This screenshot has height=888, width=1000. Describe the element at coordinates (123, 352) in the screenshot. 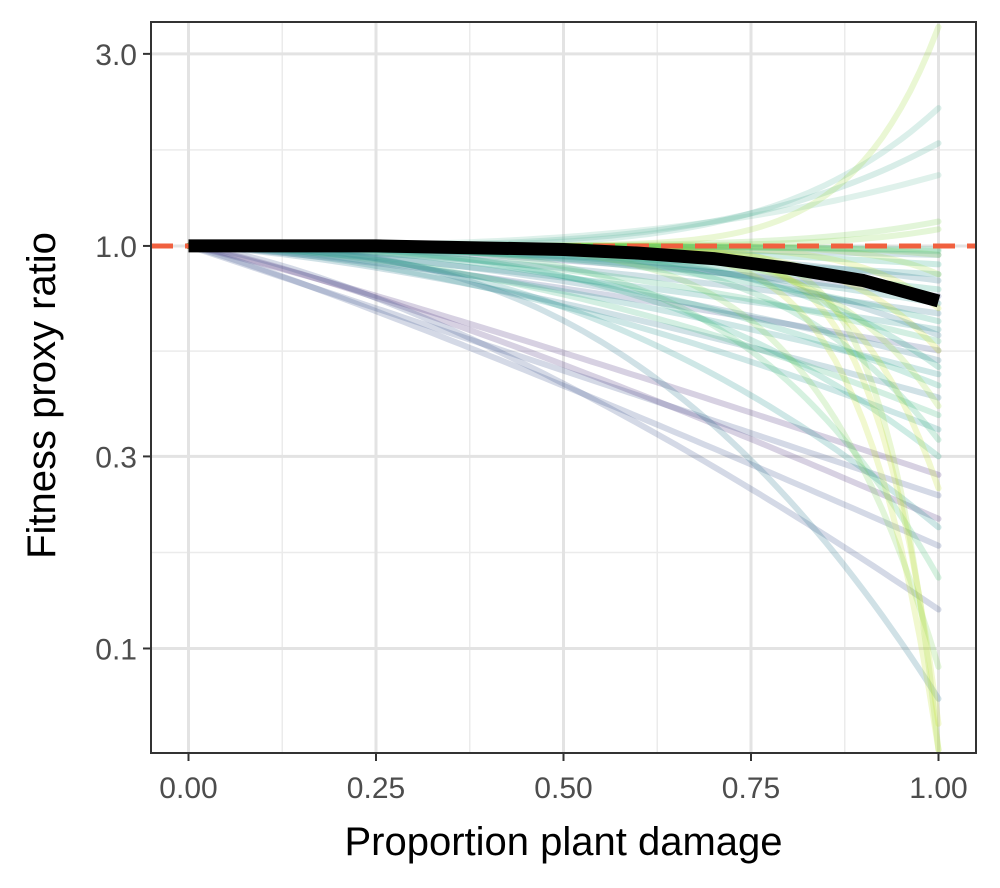

I see `y-axis: 0.1 0.3 1.0 3.0` at that location.